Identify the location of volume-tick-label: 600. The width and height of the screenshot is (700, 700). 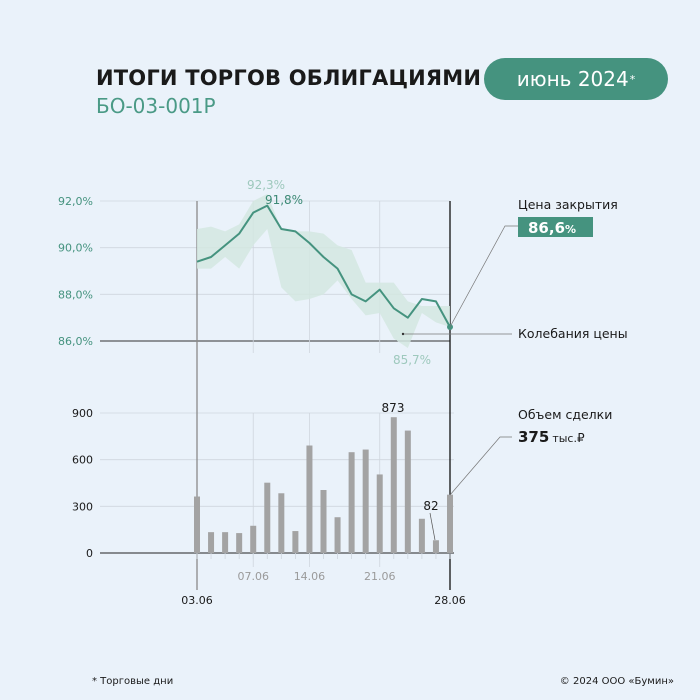
(82, 460).